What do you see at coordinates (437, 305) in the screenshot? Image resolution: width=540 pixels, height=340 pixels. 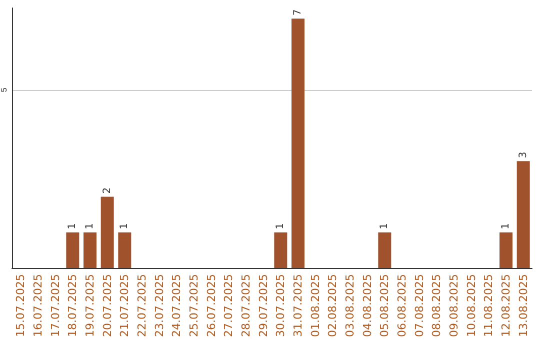 I see `x-tick-label: 08.08.2025` at bounding box center [437, 305].